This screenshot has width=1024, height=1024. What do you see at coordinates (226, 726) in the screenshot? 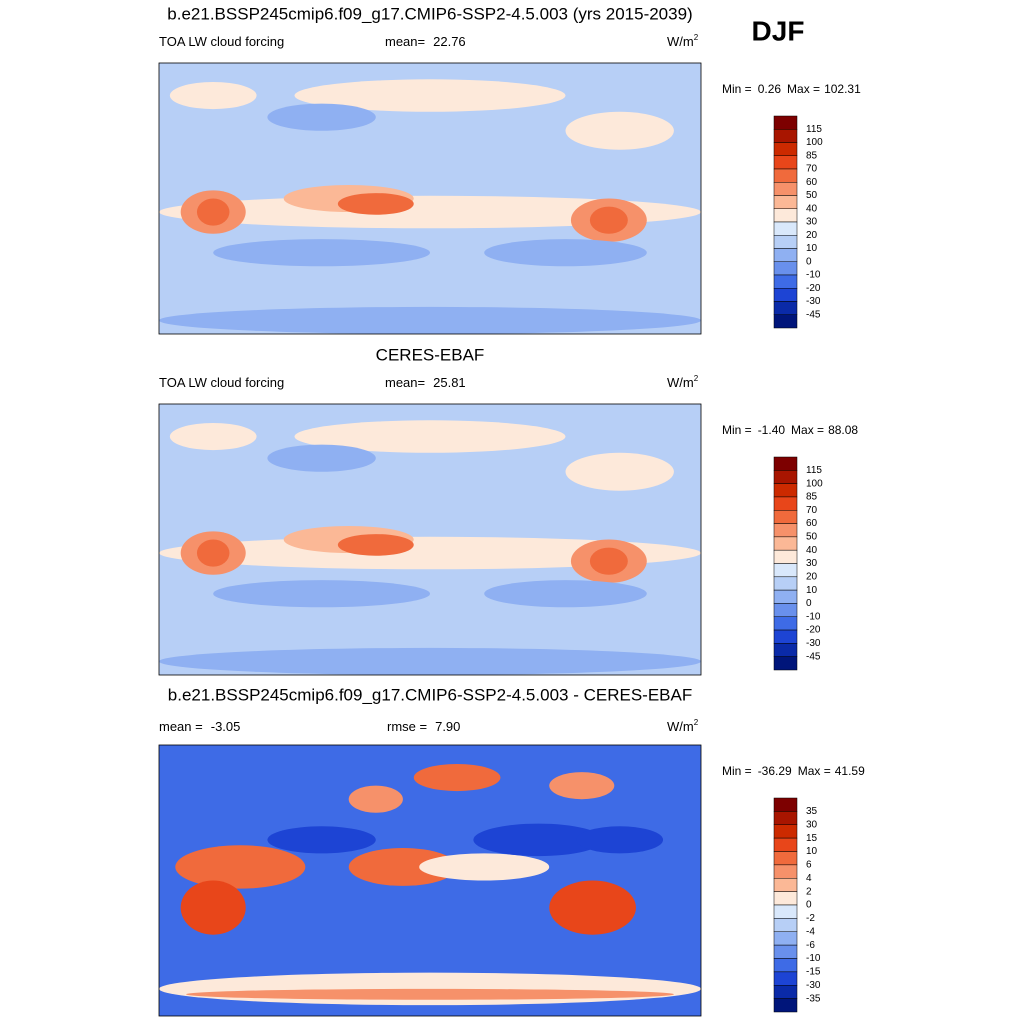
I see `subtitle-left-value: -3.05` at bounding box center [226, 726].